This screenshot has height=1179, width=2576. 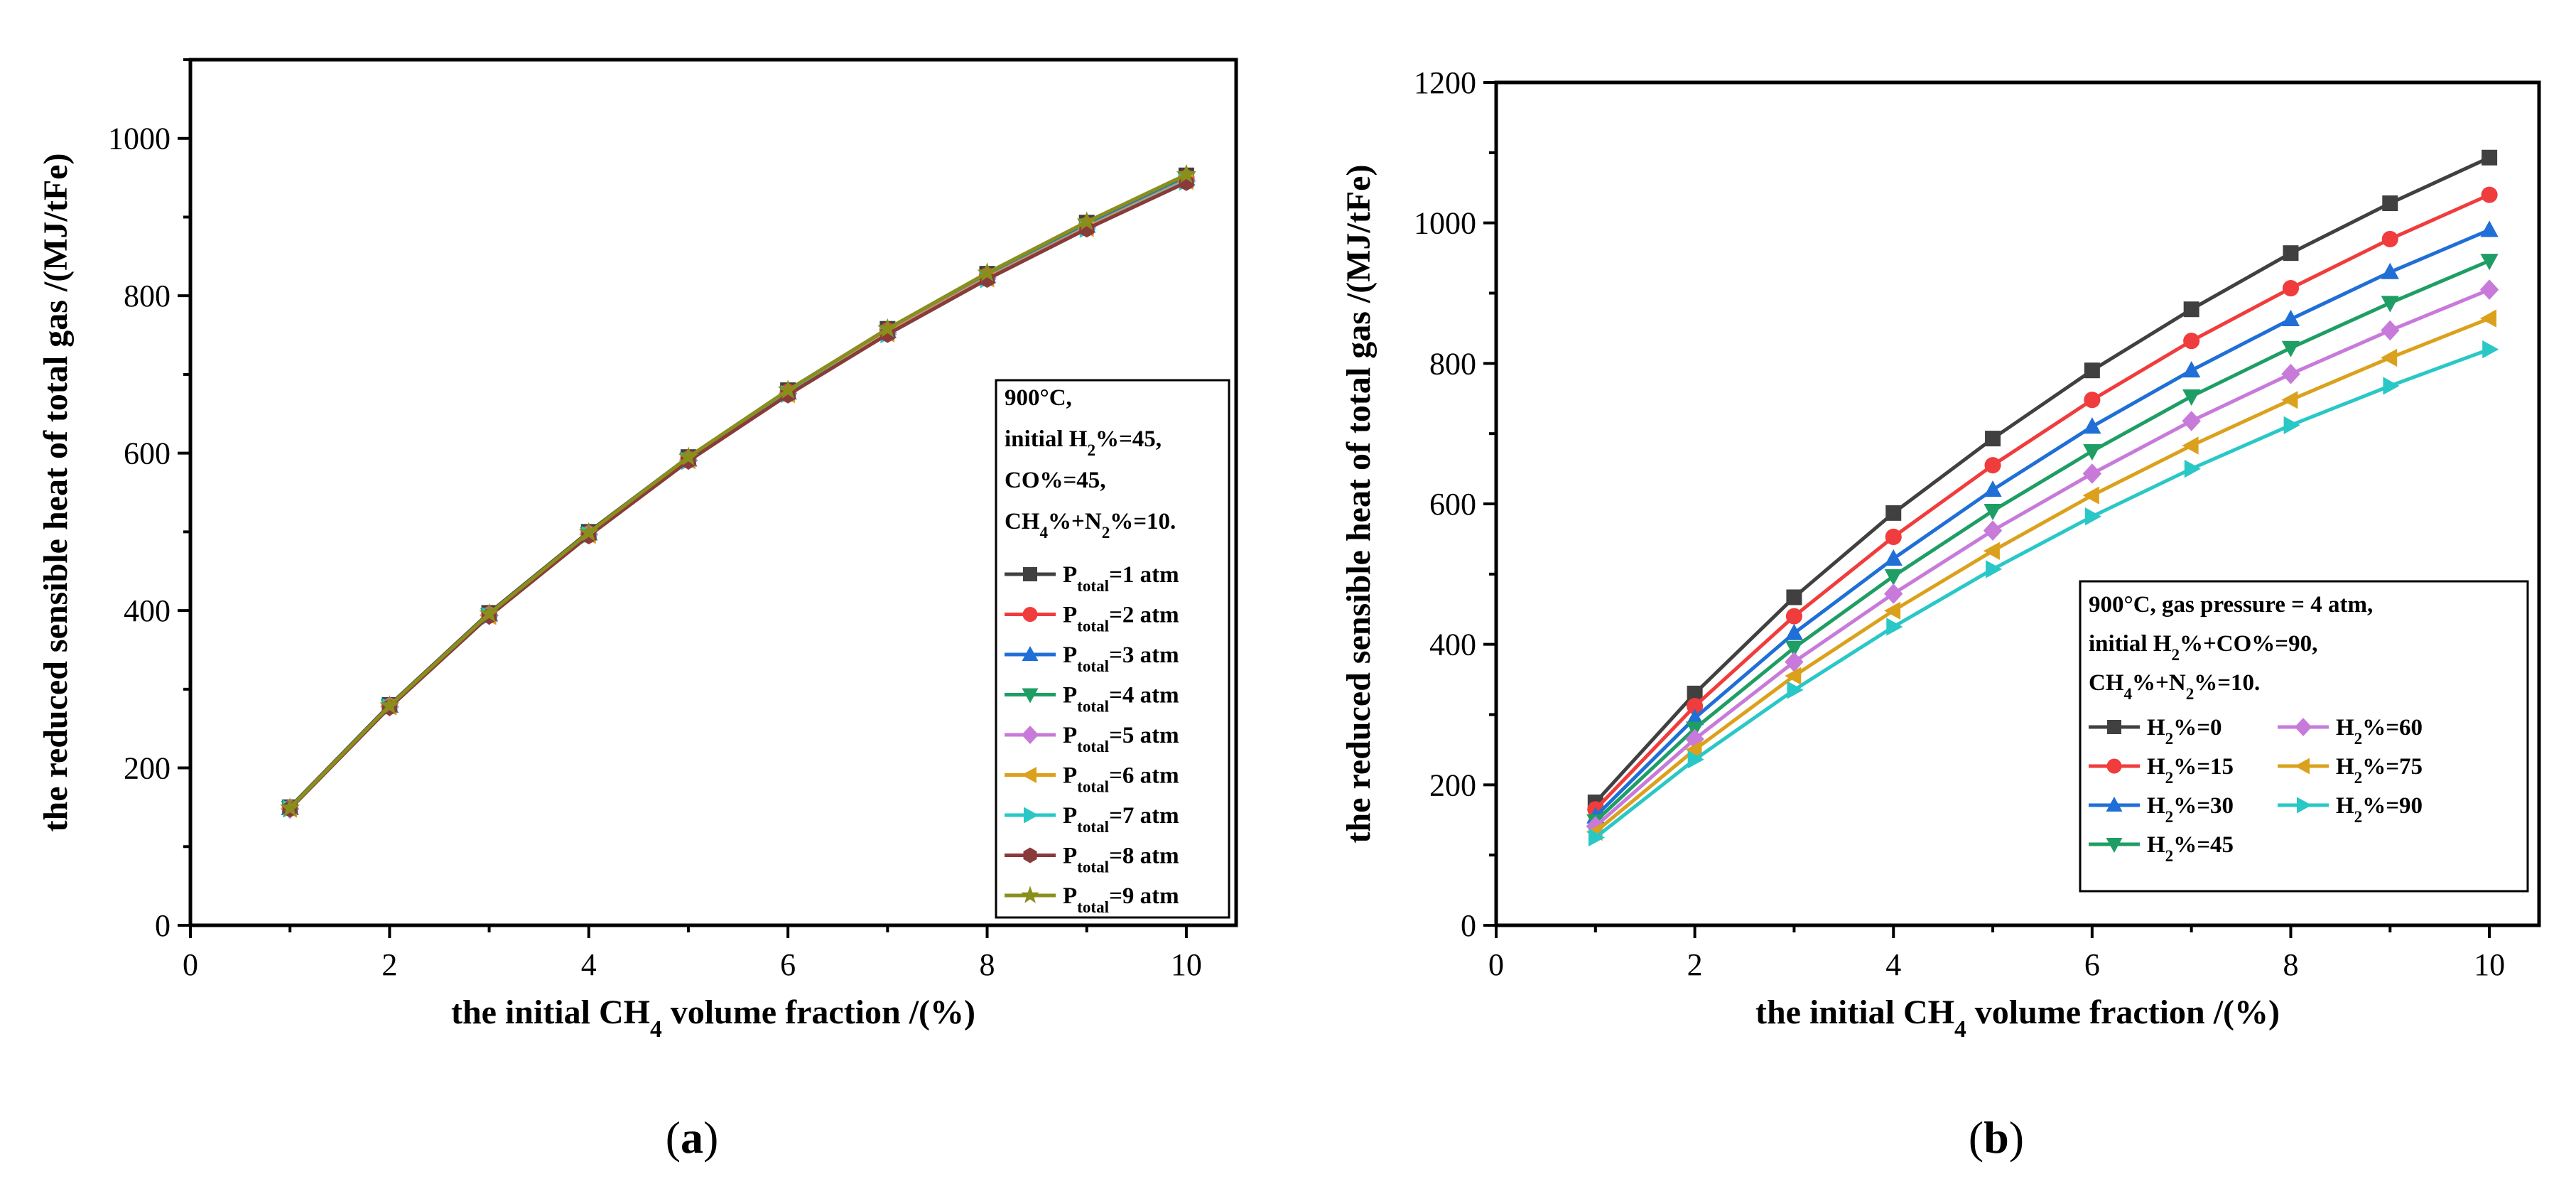 What do you see at coordinates (589, 965) in the screenshot?
I see `x-tick-label: 4` at bounding box center [589, 965].